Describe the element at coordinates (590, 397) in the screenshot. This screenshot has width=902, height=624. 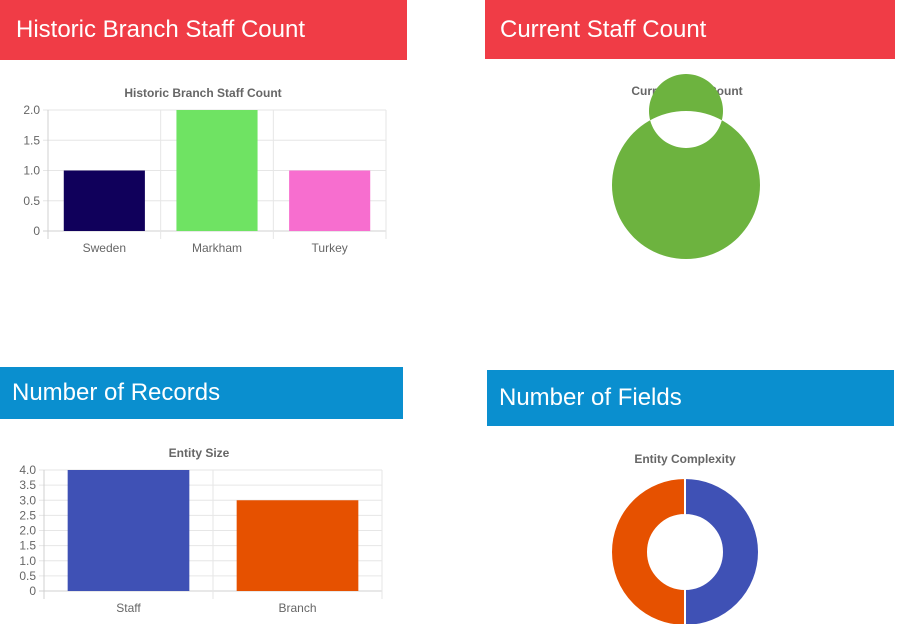
I see `panel-title: Number of Fields` at that location.